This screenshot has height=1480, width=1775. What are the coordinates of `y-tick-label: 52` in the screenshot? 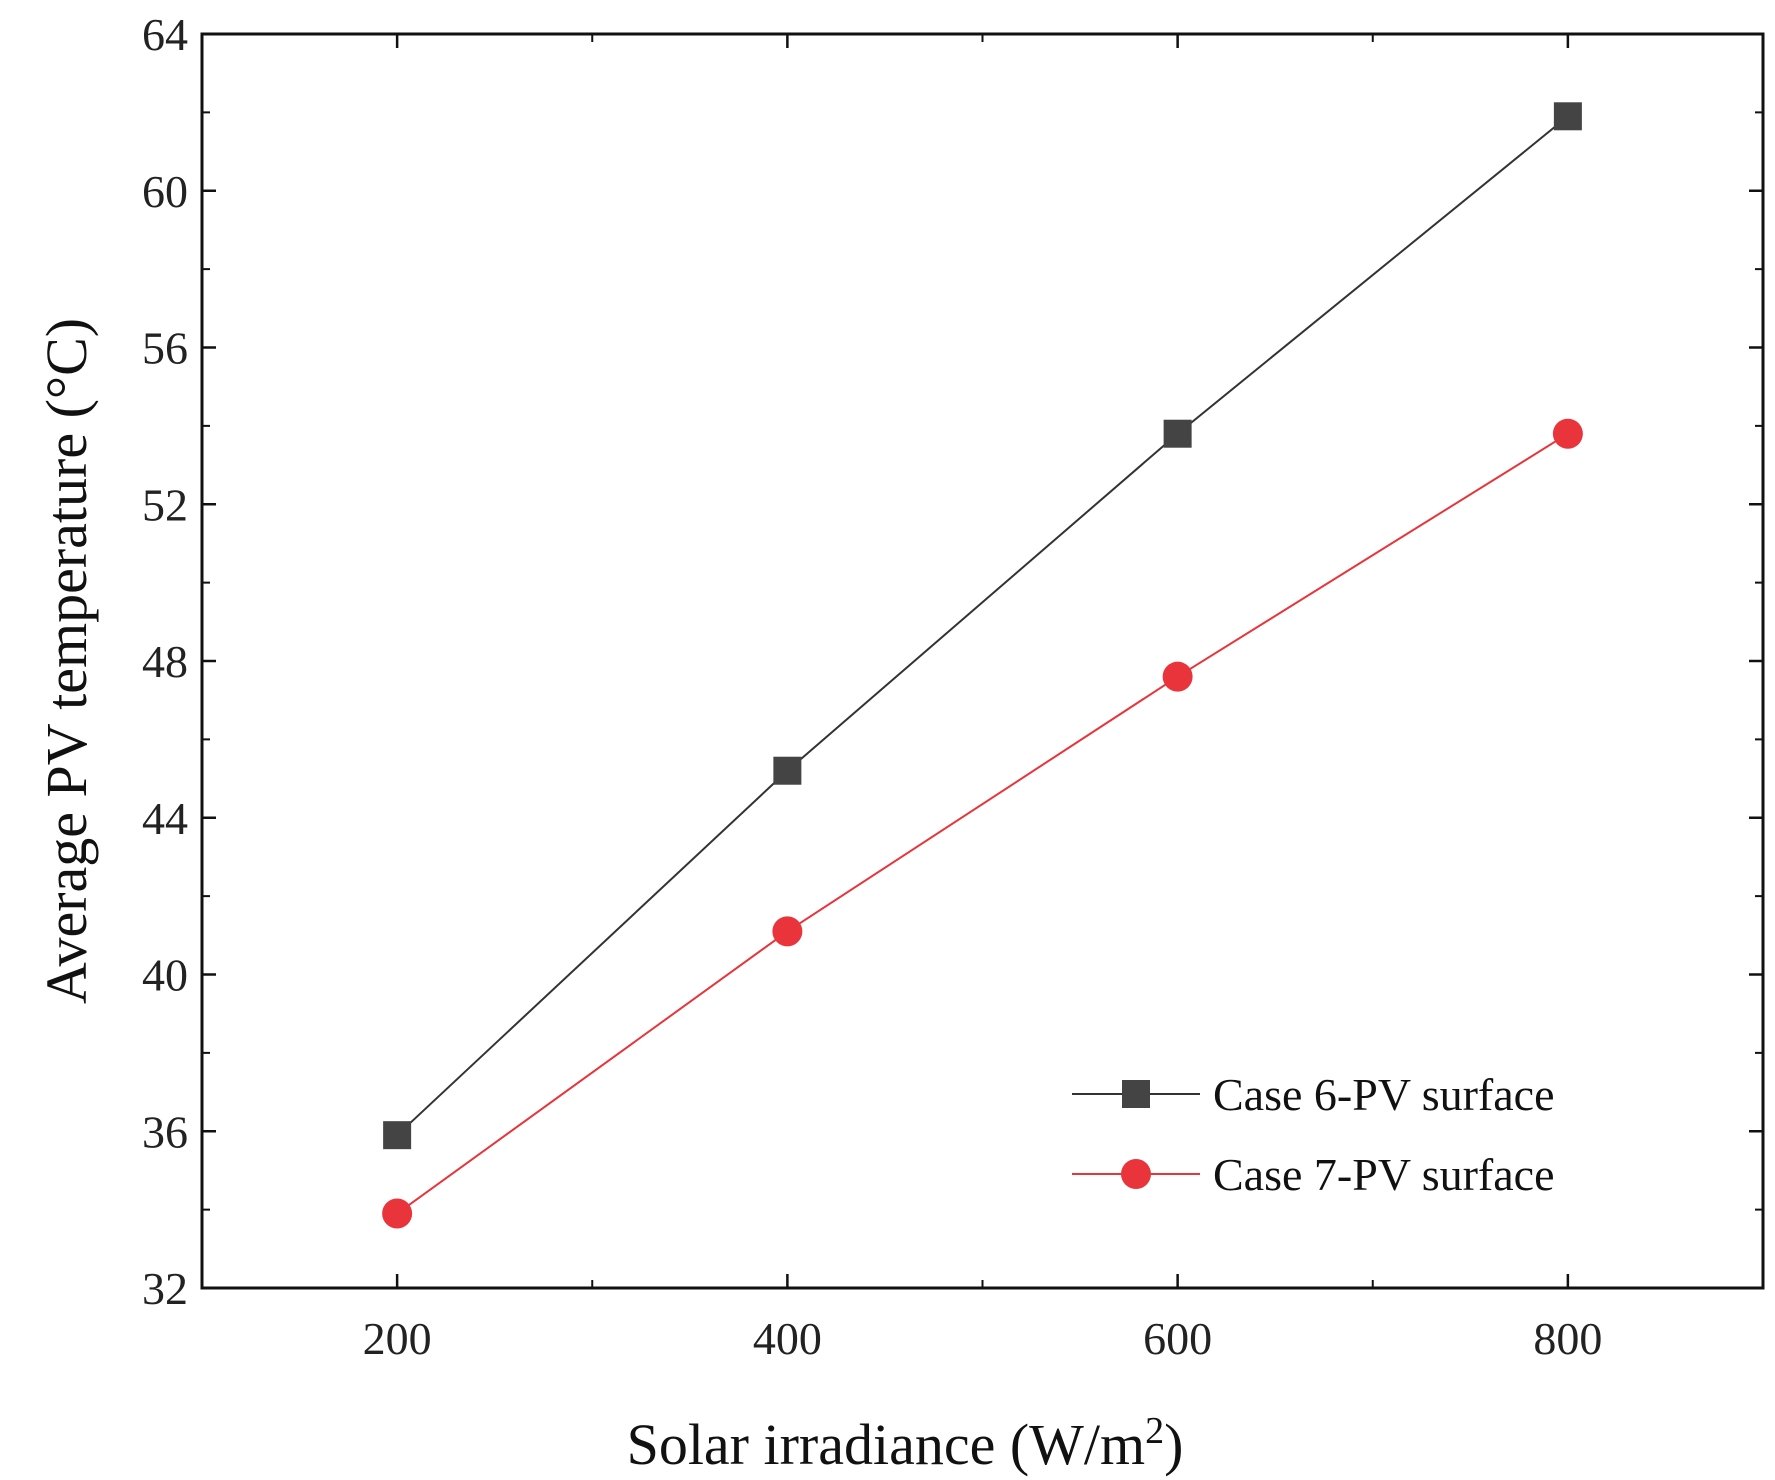 It's located at (165, 504).